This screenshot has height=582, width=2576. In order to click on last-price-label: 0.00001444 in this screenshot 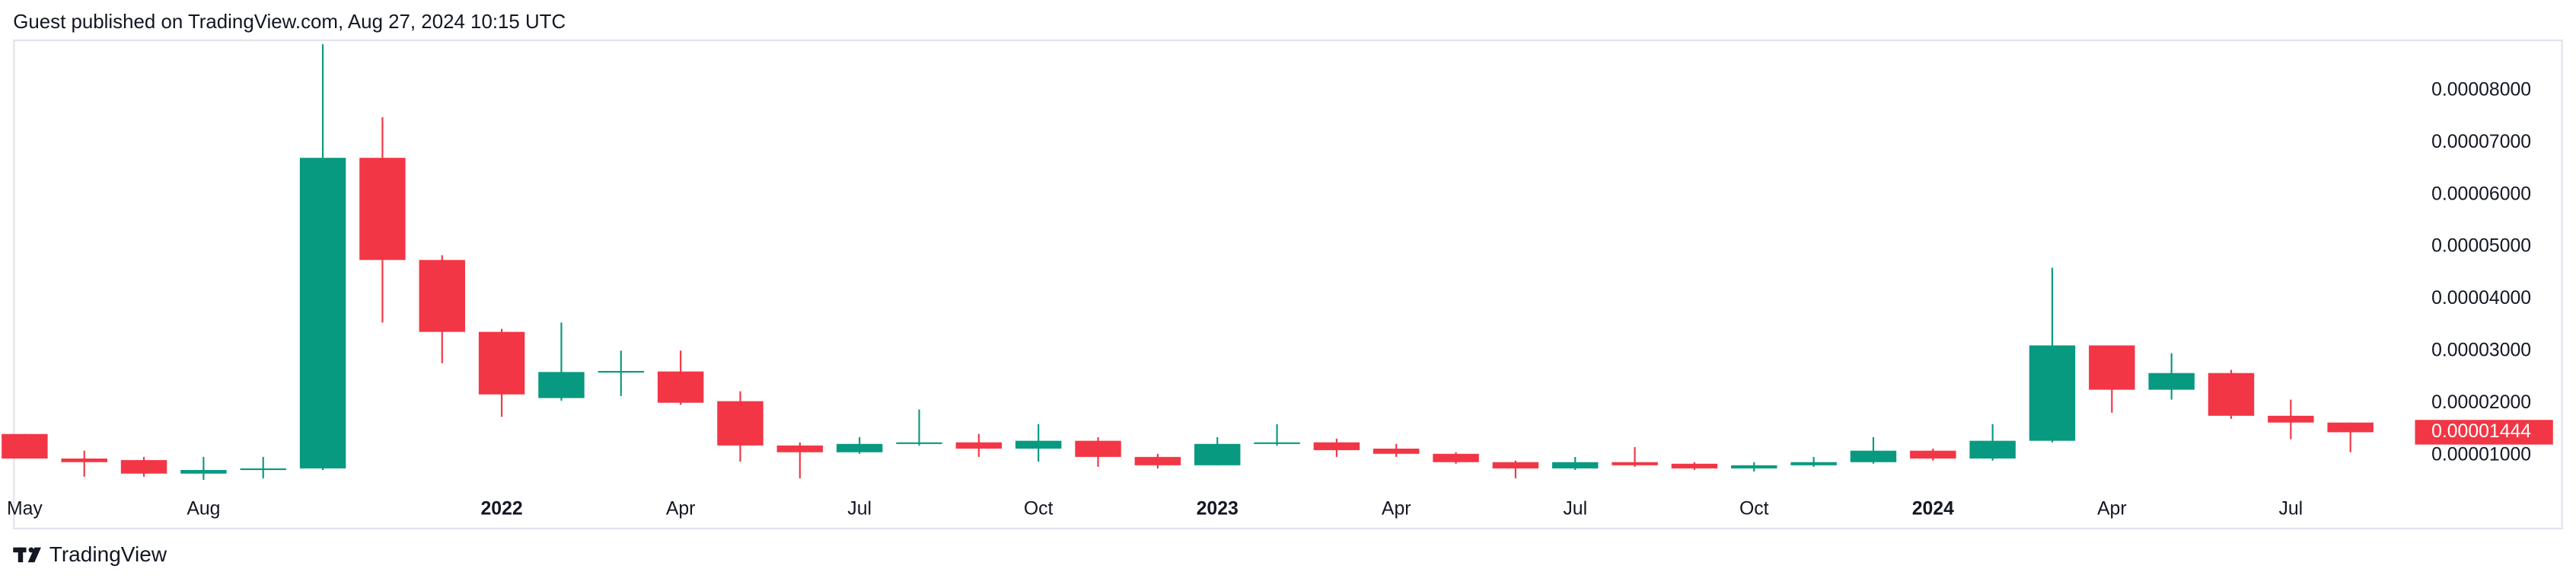, I will do `click(2481, 431)`.